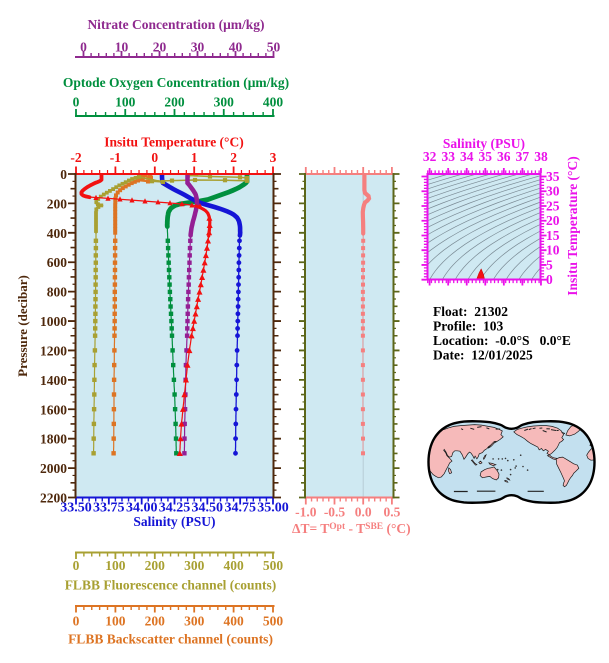 Image resolution: width=609 pixels, height=663 pixels. What do you see at coordinates (208, 508) in the screenshot?
I see `svg-text: 34.50` at bounding box center [208, 508].